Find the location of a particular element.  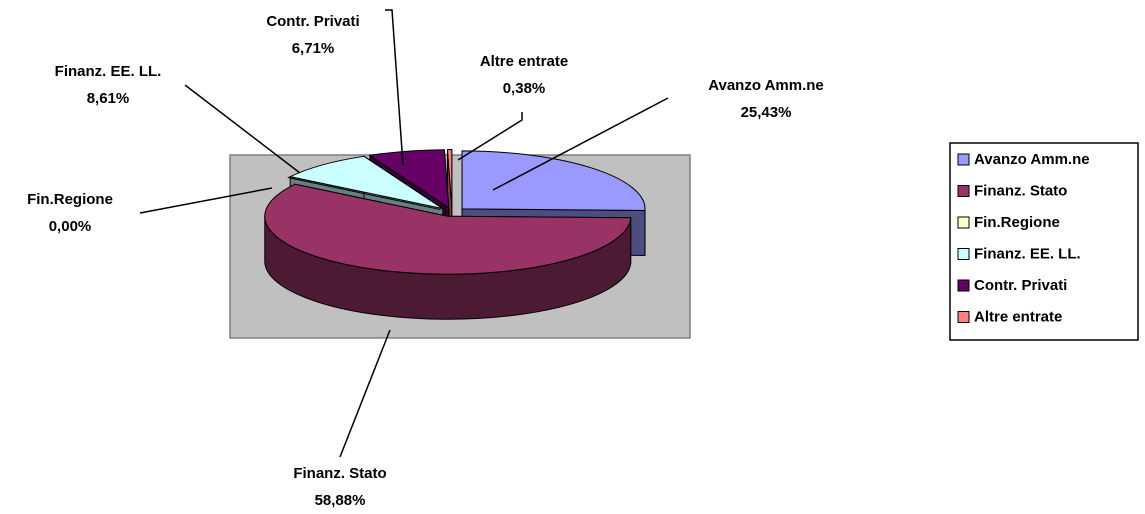

data-label-name: Fin.Regione is located at coordinates (70, 199).